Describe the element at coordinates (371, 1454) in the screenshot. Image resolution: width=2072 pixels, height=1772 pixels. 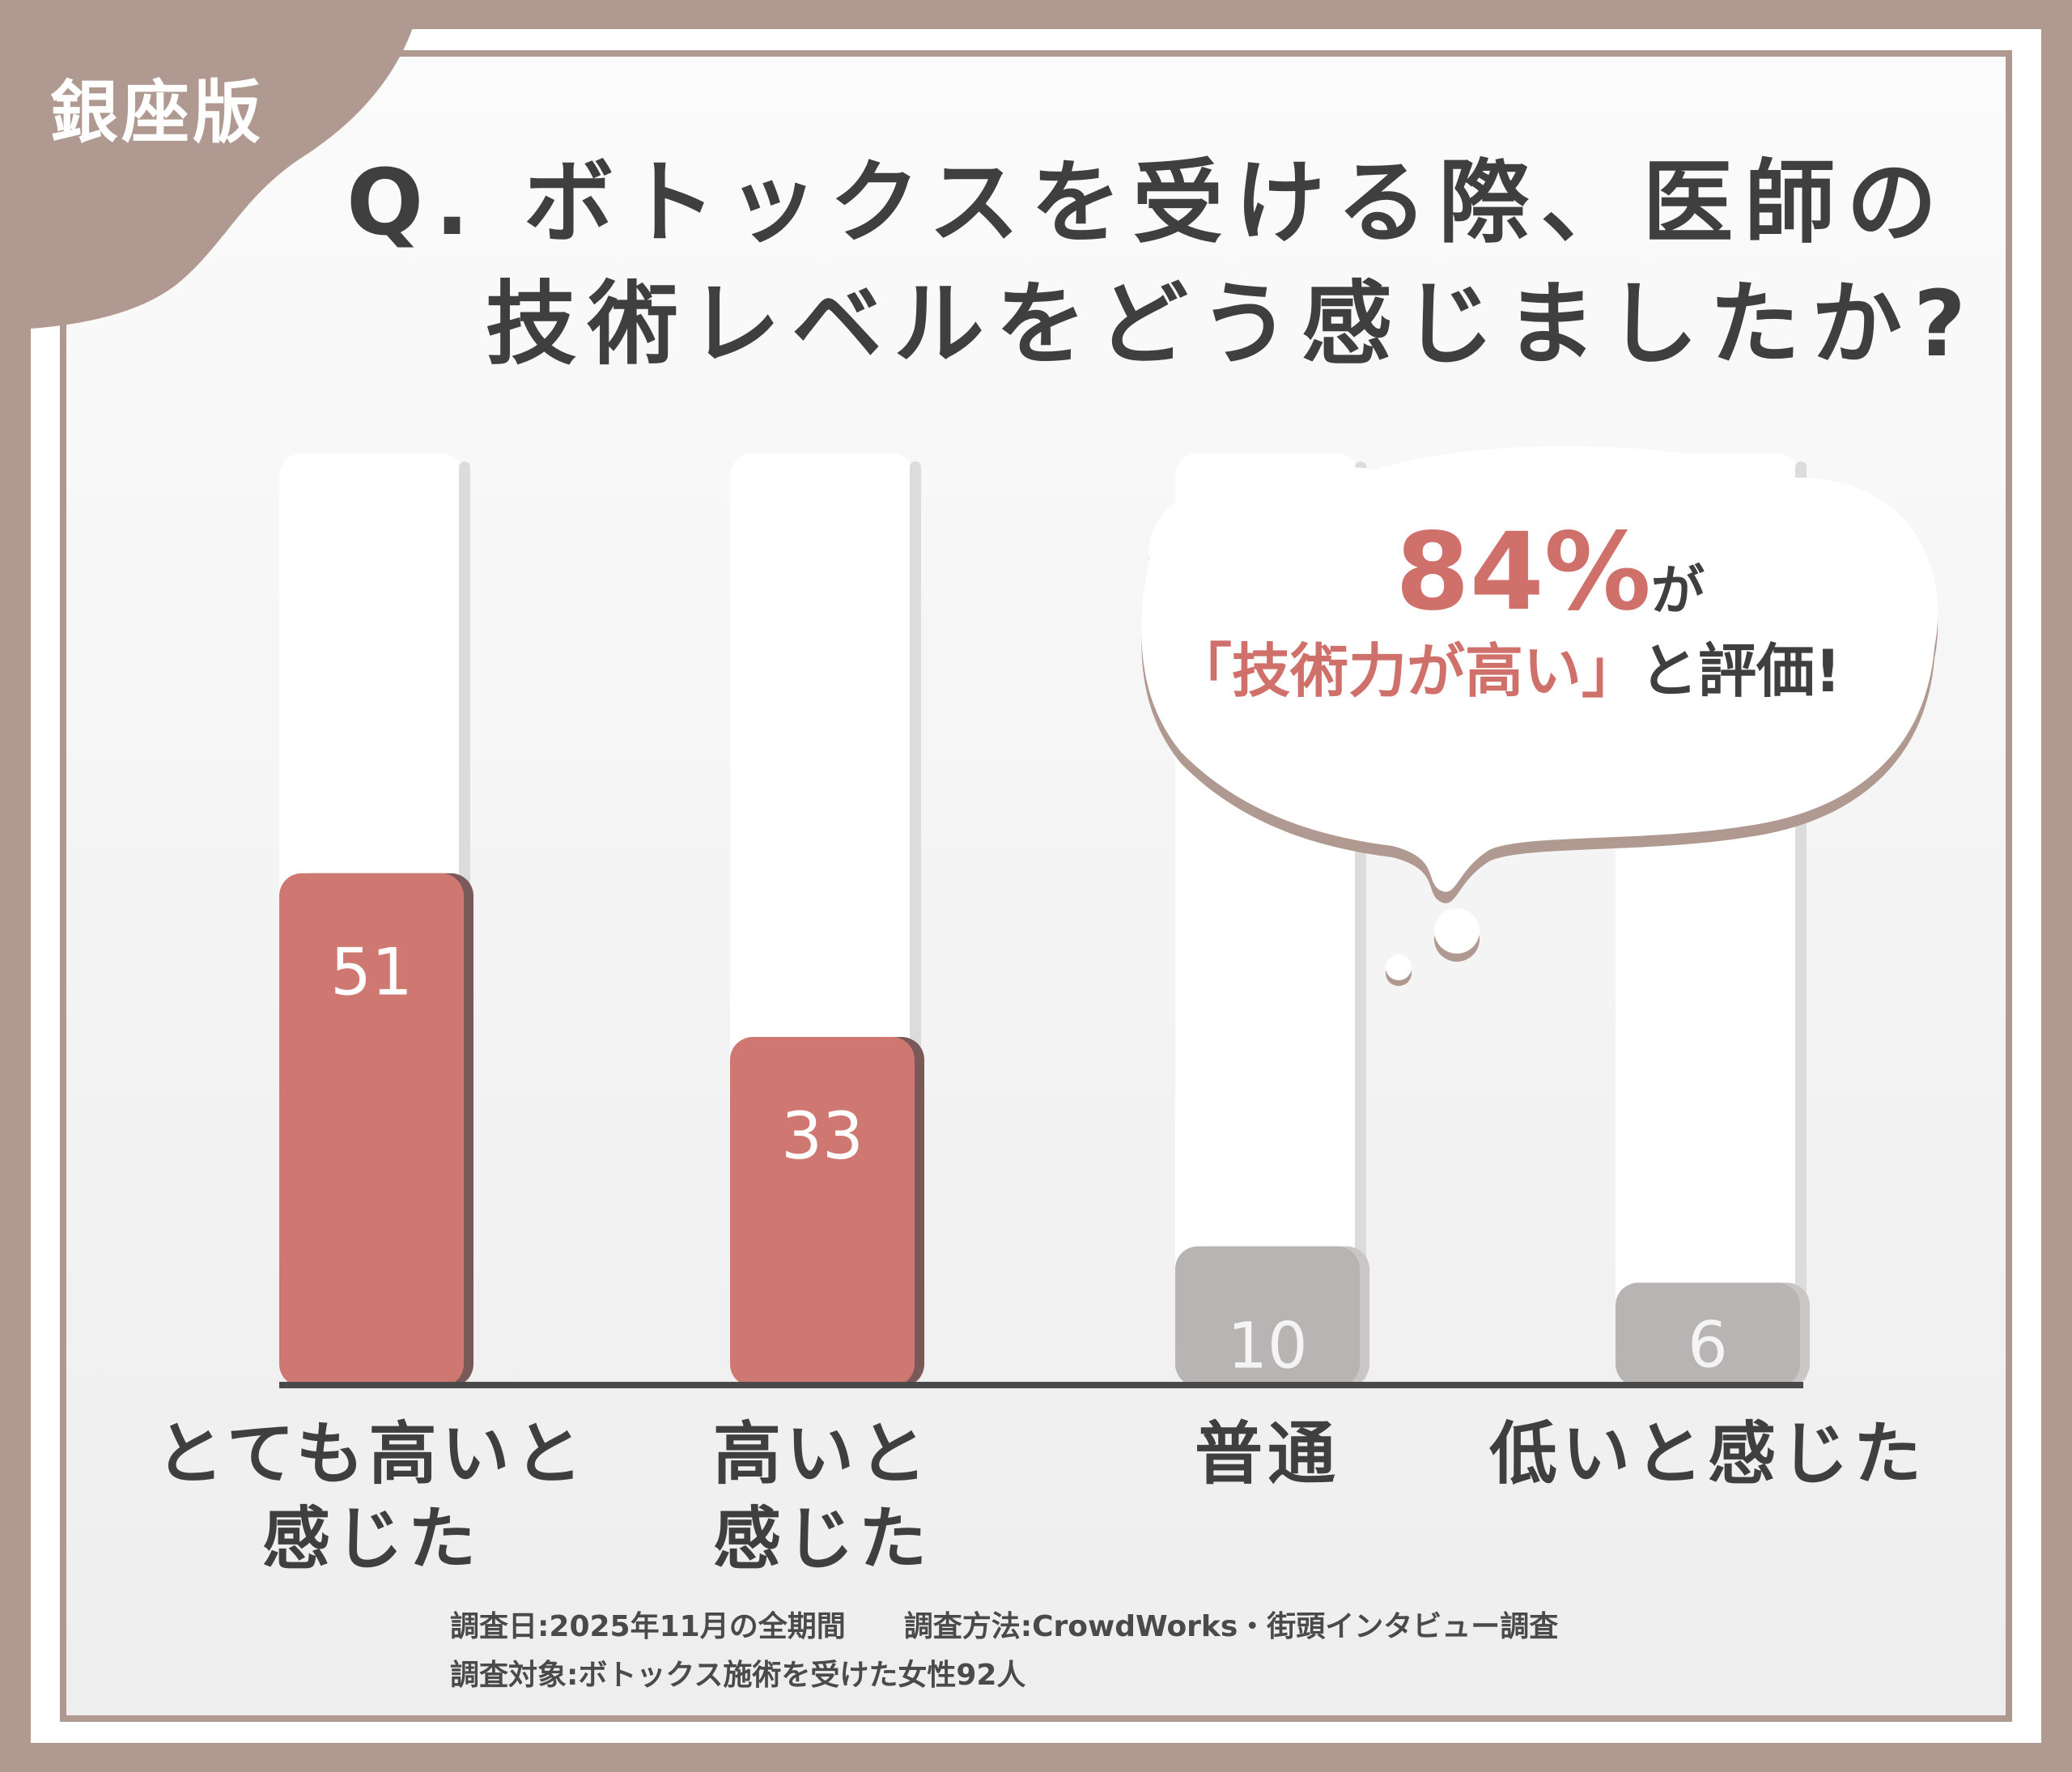
I see `x-tick-label-0-line1: とても高いと` at that location.